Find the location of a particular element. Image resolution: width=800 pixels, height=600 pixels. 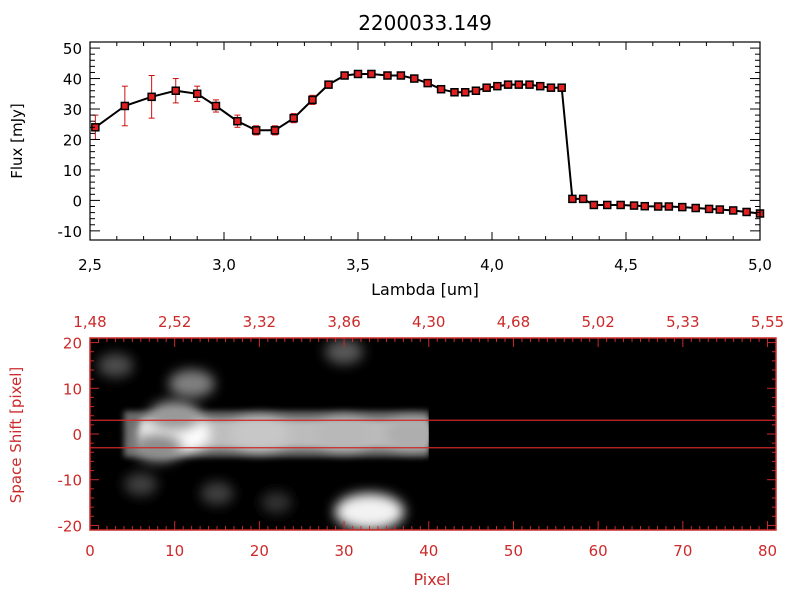

y-axis-label: Flux [mJy] is located at coordinates (17, 141).